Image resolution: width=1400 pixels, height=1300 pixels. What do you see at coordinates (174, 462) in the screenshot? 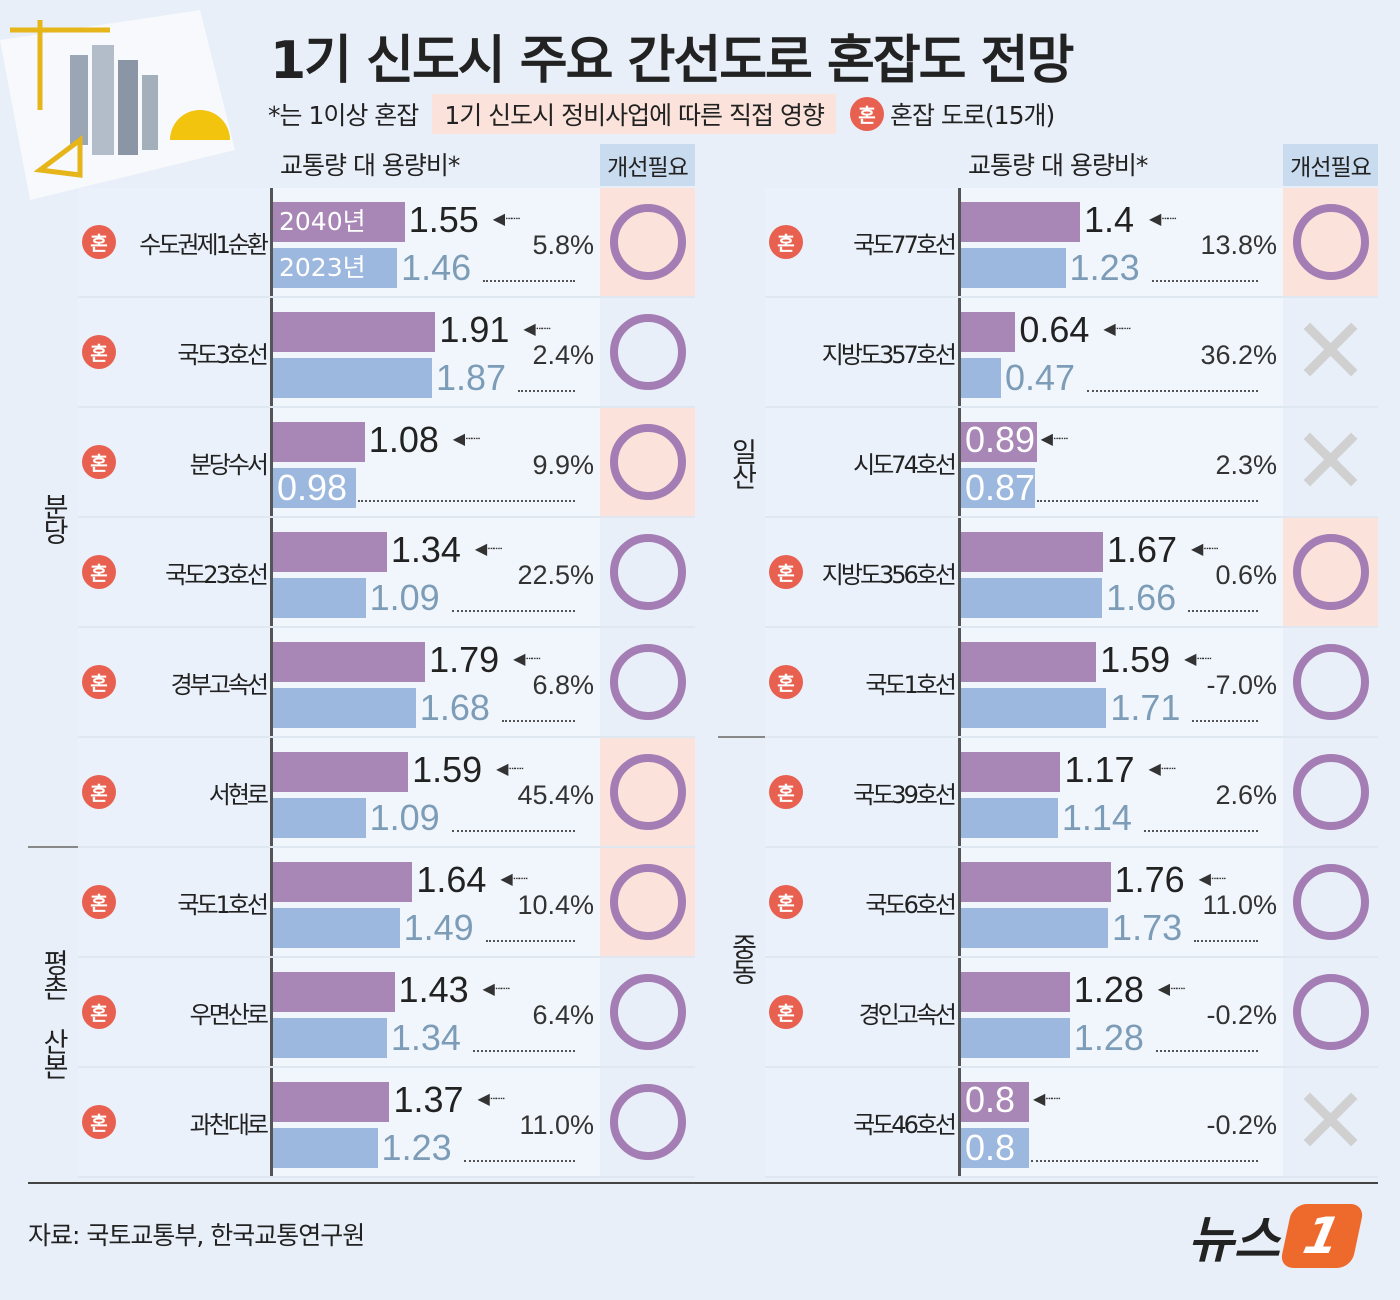
I see `road-name: 혼 분당수서` at bounding box center [174, 462].